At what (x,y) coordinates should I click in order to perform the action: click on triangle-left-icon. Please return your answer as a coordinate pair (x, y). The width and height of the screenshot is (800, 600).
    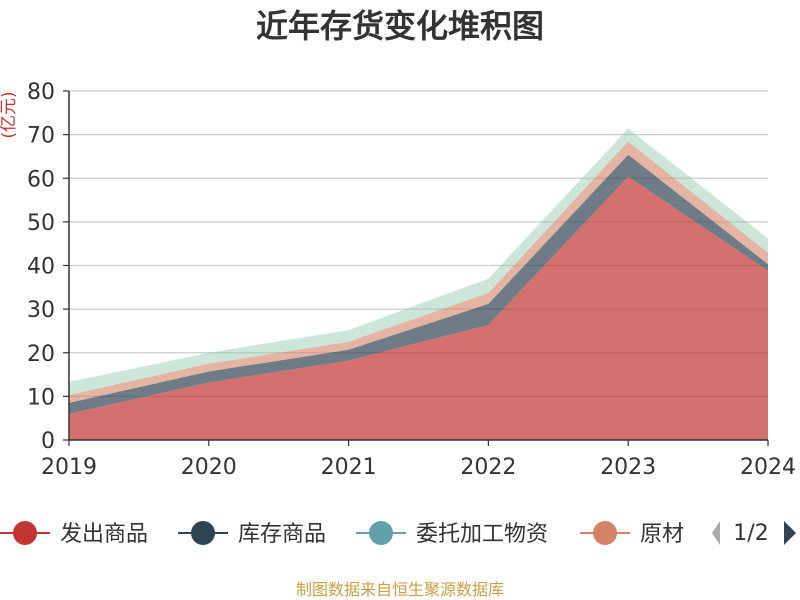
    Looking at the image, I should click on (716, 533).